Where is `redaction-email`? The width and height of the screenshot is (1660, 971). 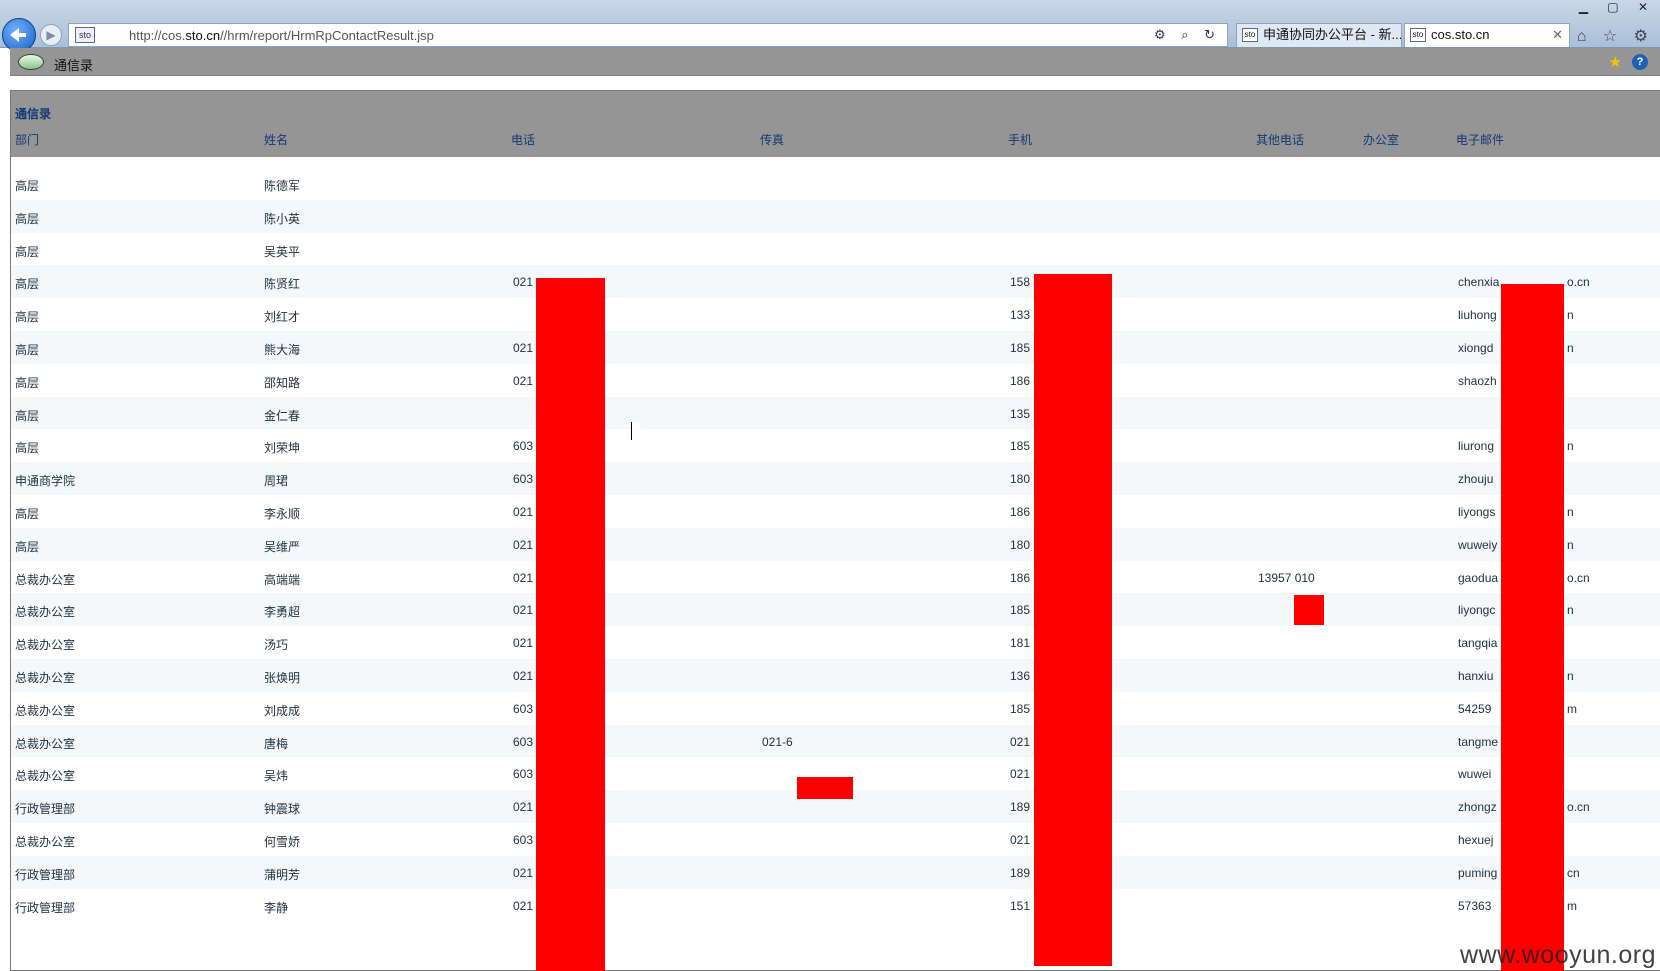 redaction-email is located at coordinates (1532, 627).